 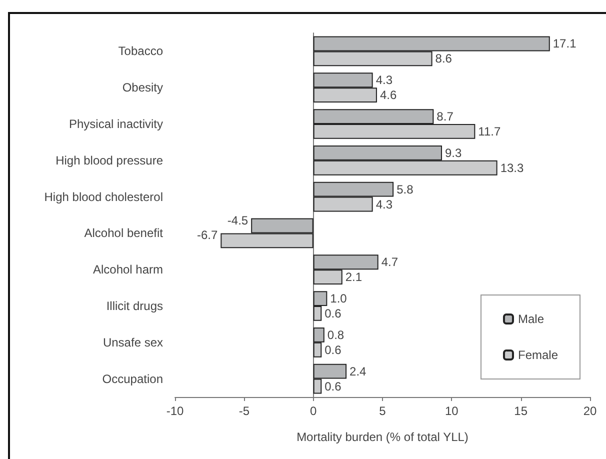 What do you see at coordinates (134, 306) in the screenshot?
I see `y-tick-label: Illicit drugs` at bounding box center [134, 306].